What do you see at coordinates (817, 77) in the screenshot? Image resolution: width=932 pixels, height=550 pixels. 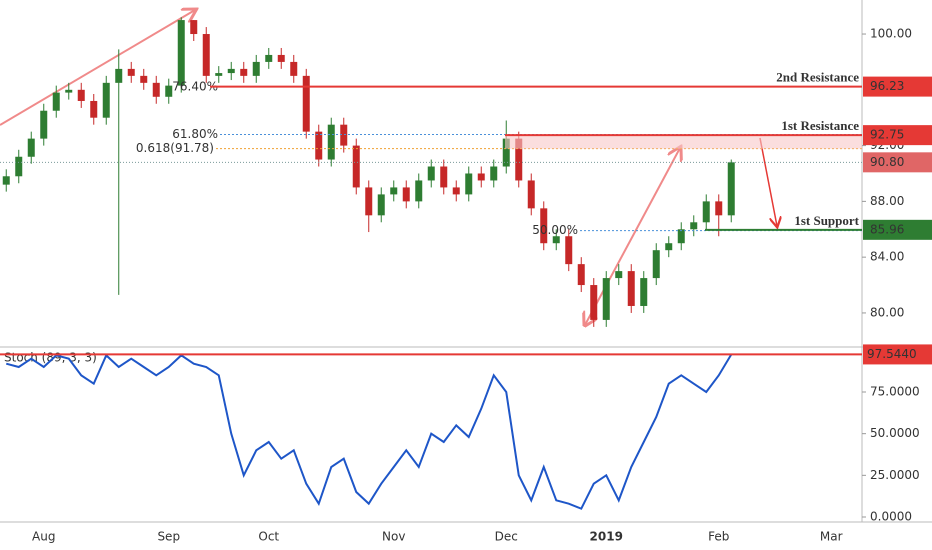 I see `level-name: 2nd Resistance` at bounding box center [817, 77].